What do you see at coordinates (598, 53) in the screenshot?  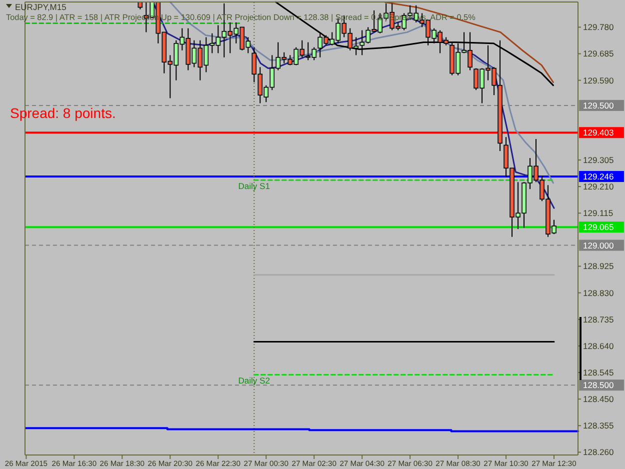 I see `y-tick-label: 129.685` at bounding box center [598, 53].